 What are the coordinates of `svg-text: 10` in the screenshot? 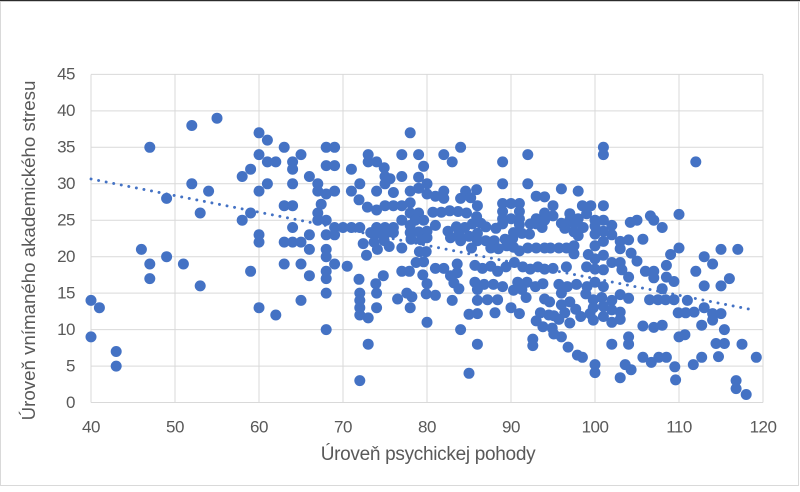 It's located at (66, 329).